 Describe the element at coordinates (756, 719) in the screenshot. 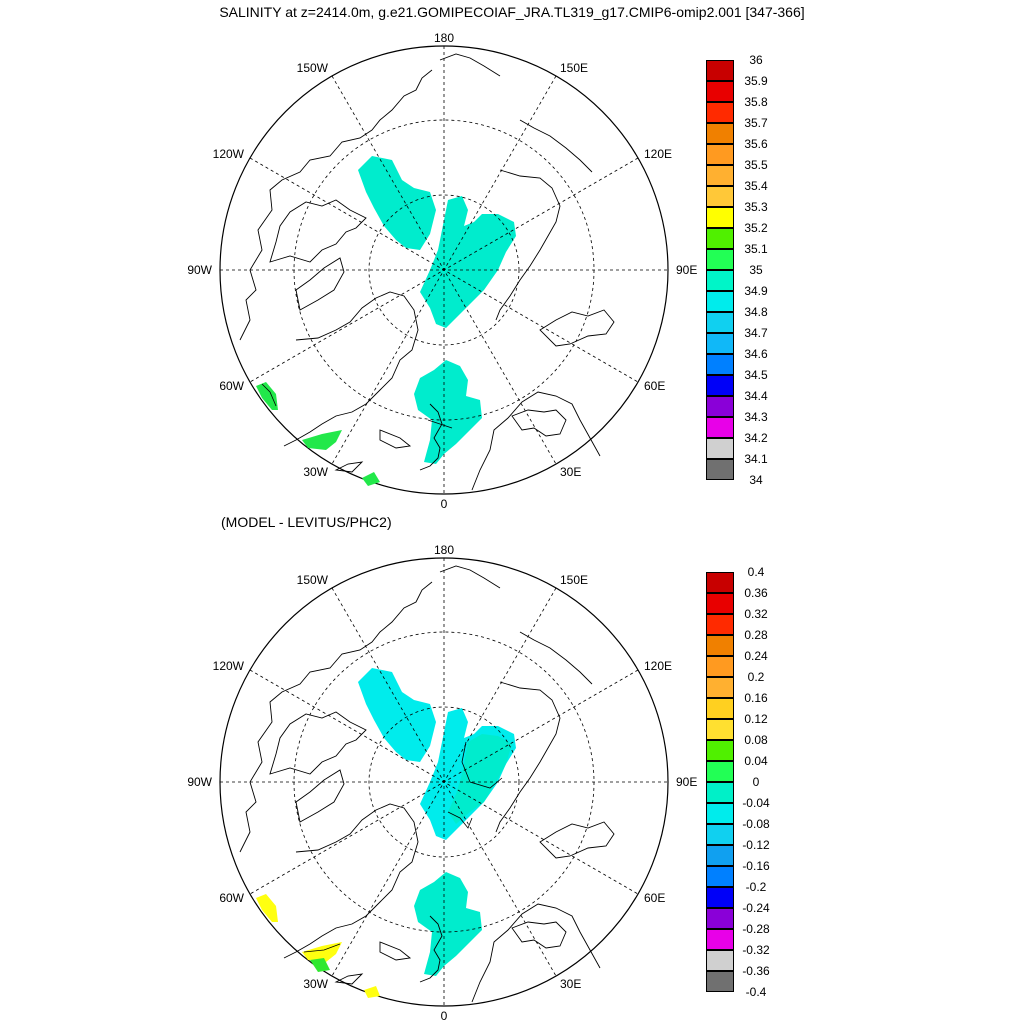

I see `colorbar-label: 0.12` at that location.